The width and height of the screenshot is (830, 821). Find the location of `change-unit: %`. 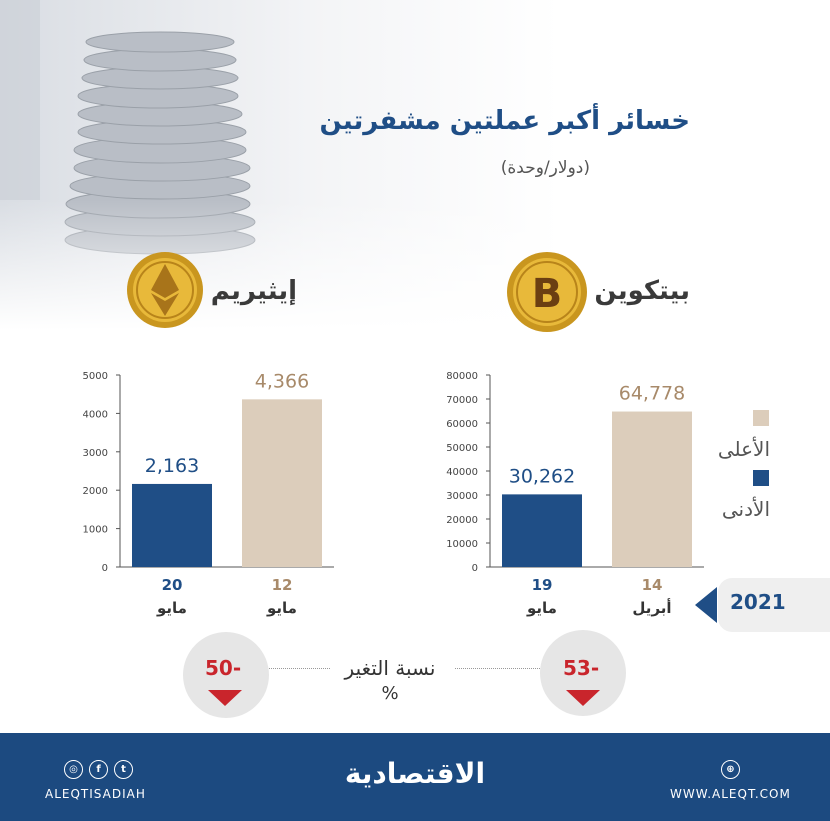

change-unit: % is located at coordinates (390, 693).